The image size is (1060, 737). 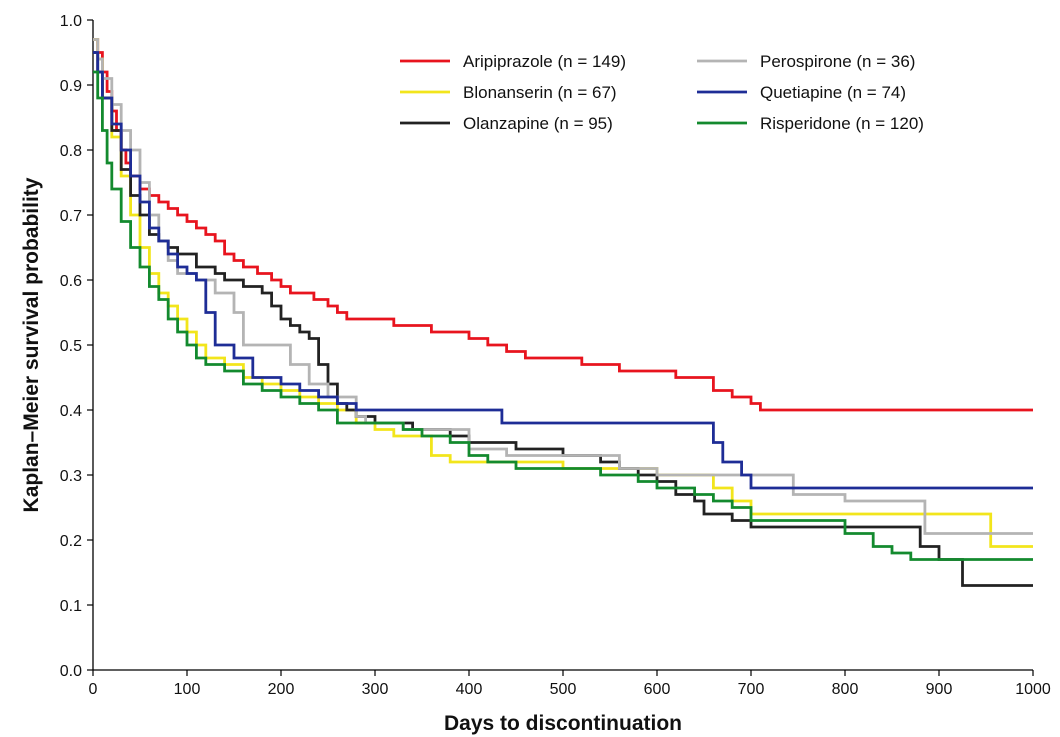 What do you see at coordinates (538, 123) in the screenshot?
I see `legend-label-olanzapine: Olanzapine (n = 95)` at bounding box center [538, 123].